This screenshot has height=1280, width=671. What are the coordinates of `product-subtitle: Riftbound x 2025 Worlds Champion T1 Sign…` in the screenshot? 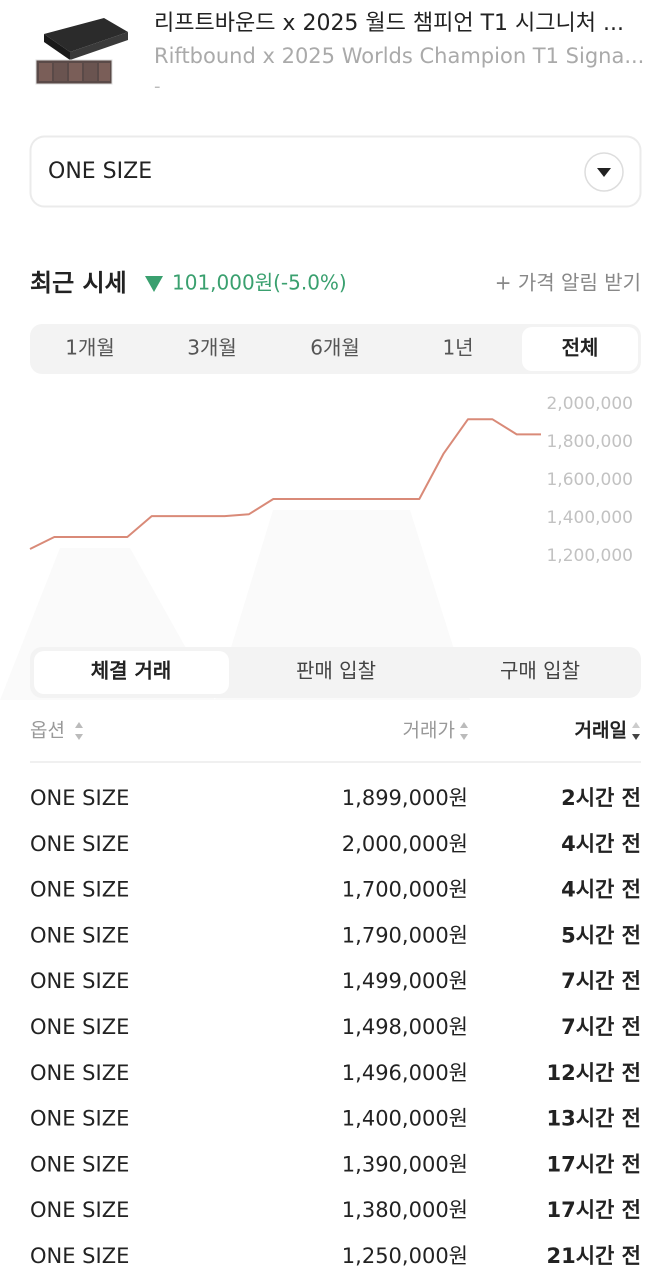 It's located at (399, 56).